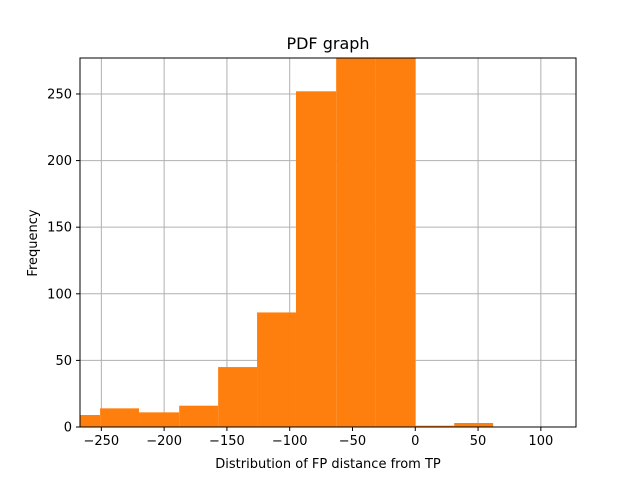 This screenshot has width=640, height=480. I want to click on x-tick-label: −150, so click(227, 441).